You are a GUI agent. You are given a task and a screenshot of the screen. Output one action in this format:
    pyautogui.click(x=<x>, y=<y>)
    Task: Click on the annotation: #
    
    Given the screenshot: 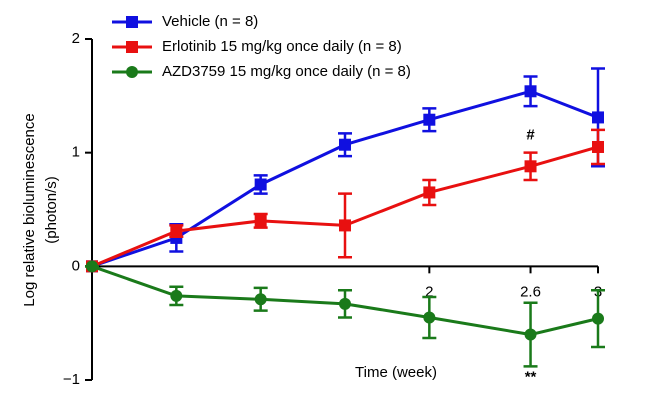 What is the action you would take?
    pyautogui.click(x=530, y=135)
    